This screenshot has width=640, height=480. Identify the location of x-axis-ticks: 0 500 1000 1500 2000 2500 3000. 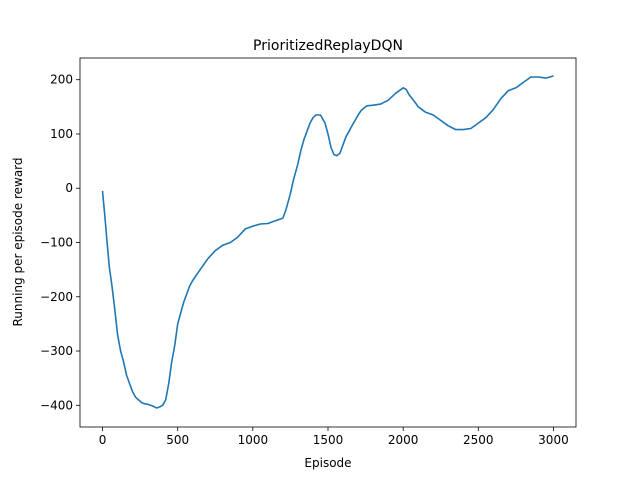
(334, 437).